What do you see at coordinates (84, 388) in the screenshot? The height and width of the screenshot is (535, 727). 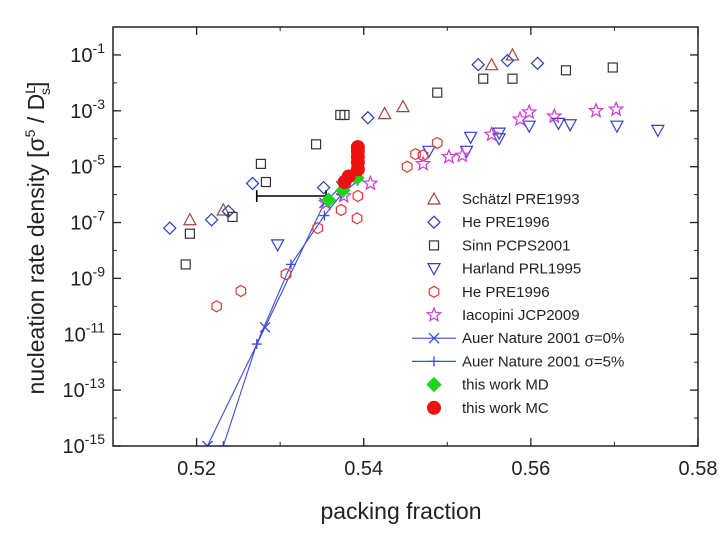 I see `y-tick-label: 10⁻¹³` at bounding box center [84, 388].